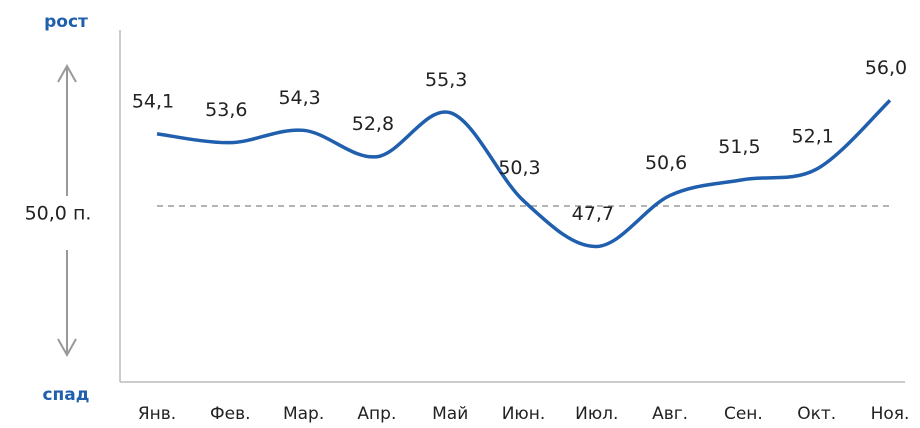 The width and height of the screenshot is (920, 428). Describe the element at coordinates (519, 168) in the screenshot. I see `data-label: 50,3` at that location.